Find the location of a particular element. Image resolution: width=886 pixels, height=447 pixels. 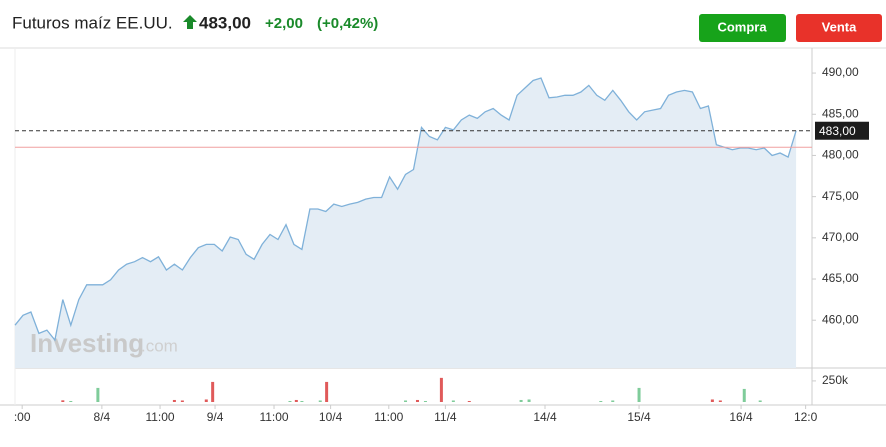

y-tick-label: 480,00 is located at coordinates (840, 155).